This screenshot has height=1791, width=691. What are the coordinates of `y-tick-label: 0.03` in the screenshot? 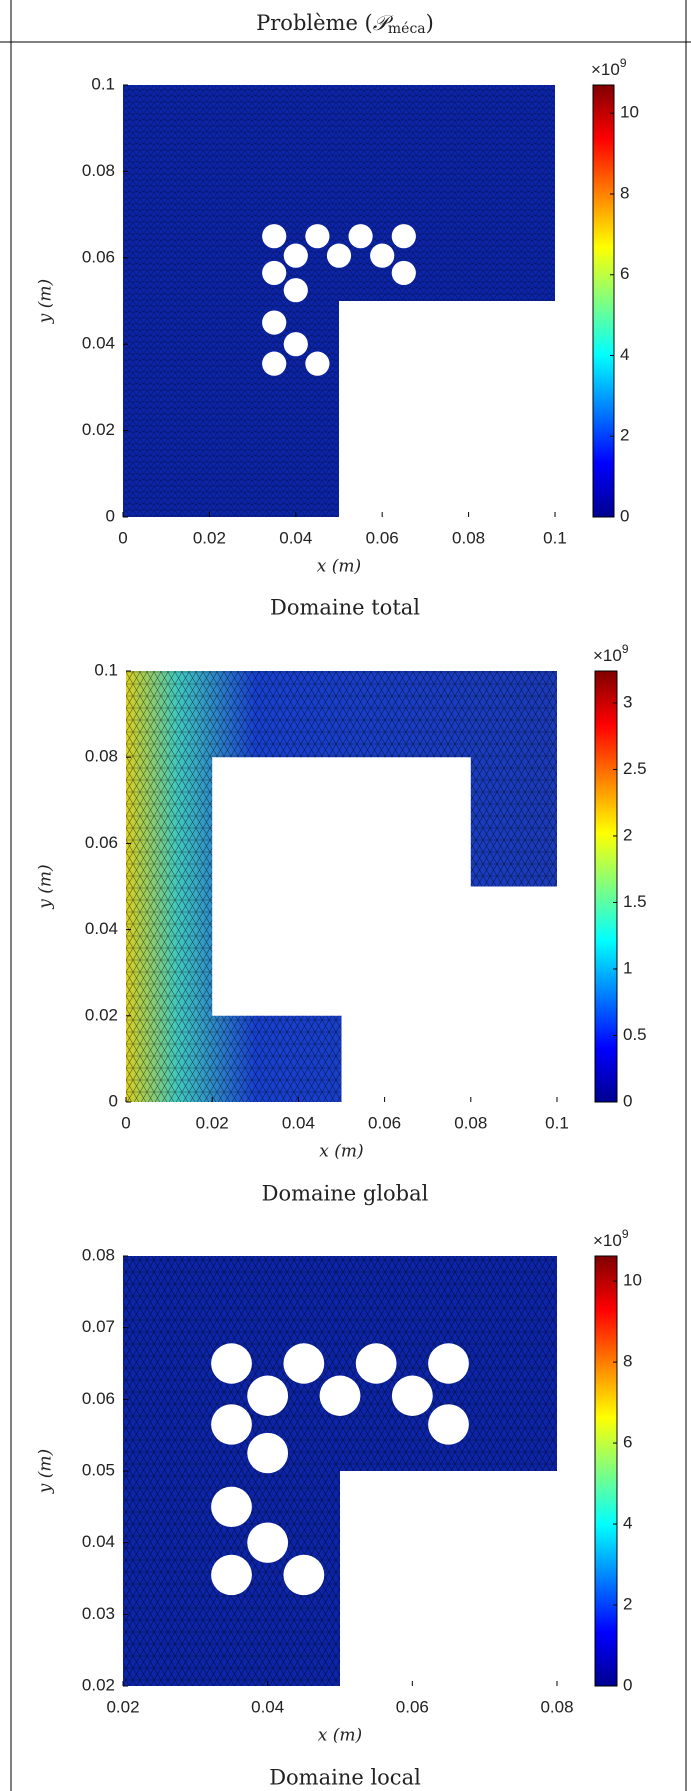 It's located at (98, 1613).